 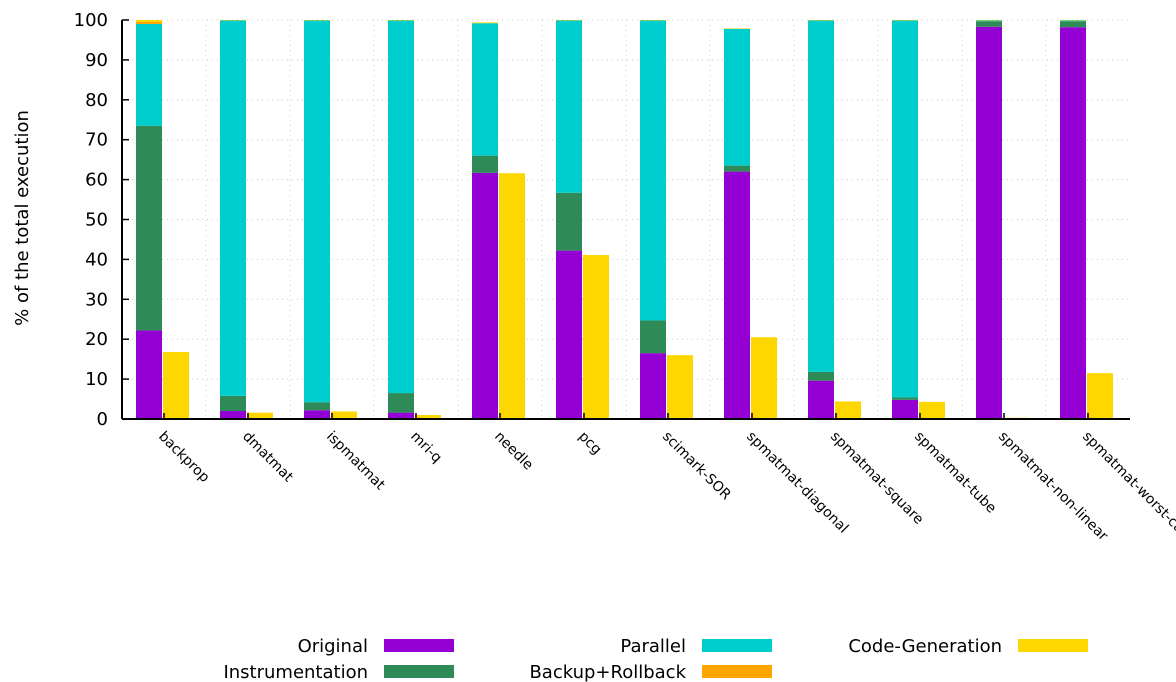 What do you see at coordinates (905, 20) in the screenshot?
I see `bar-spmatmat-tube-code-generation` at bounding box center [905, 20].